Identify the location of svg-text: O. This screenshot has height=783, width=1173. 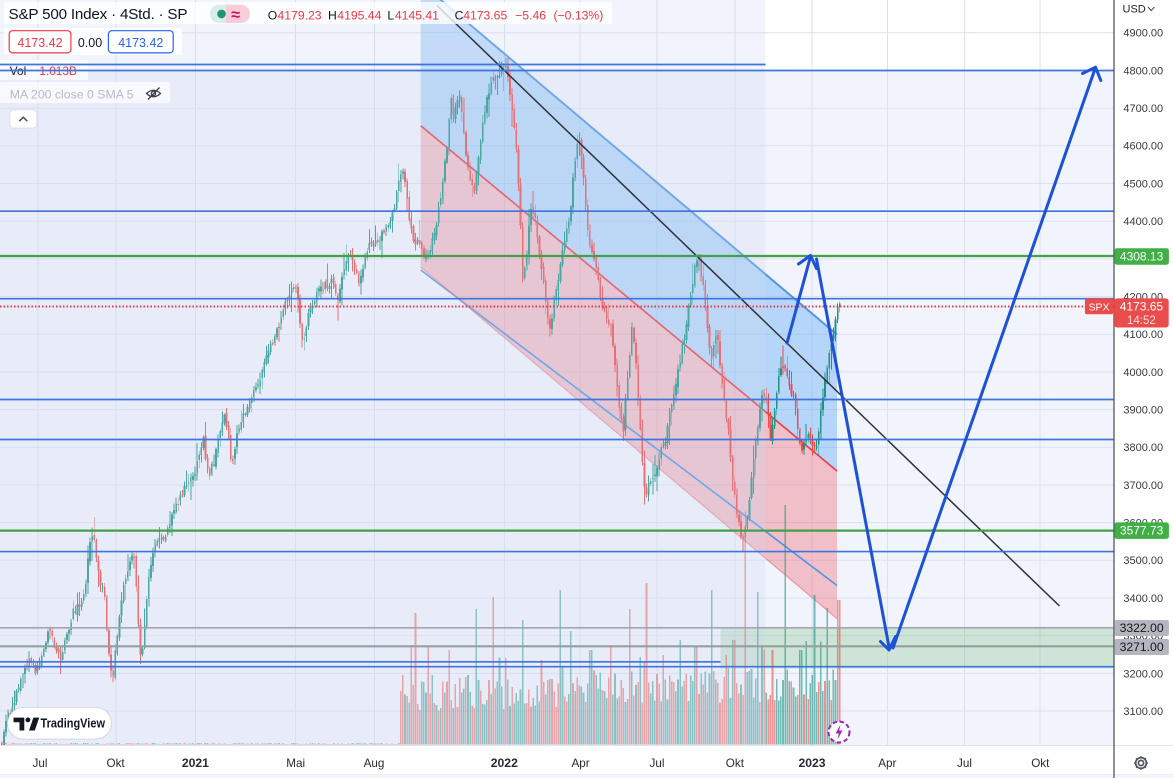
(272, 15).